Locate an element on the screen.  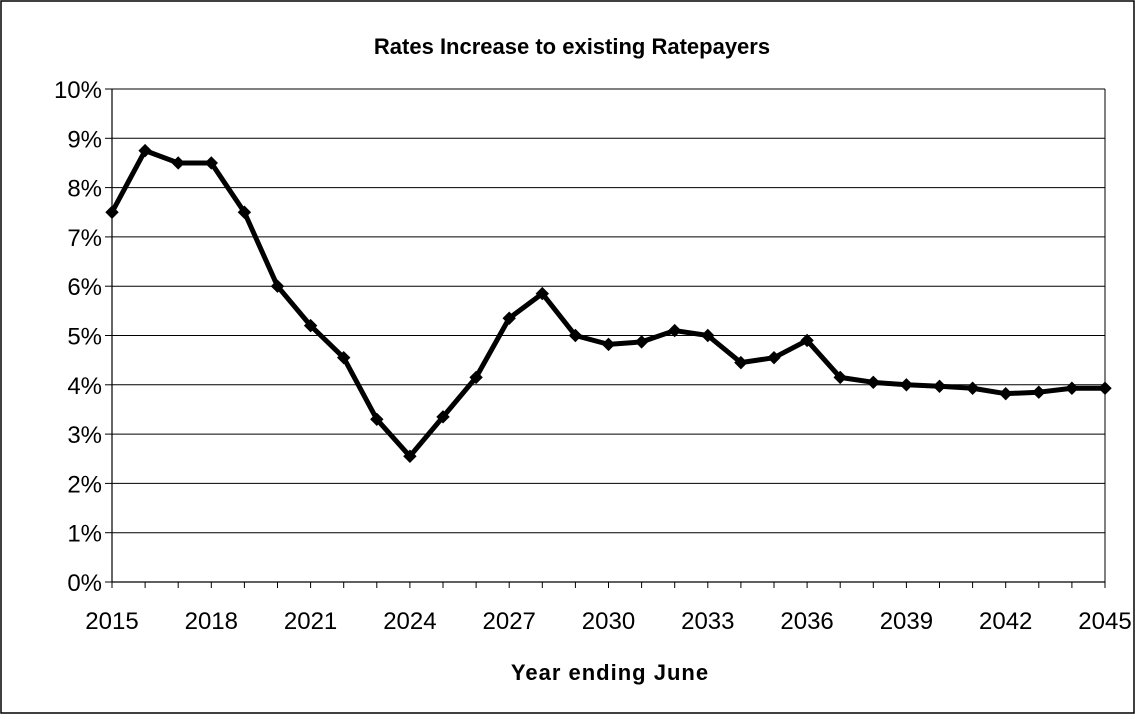
x-tick-label: 2021 is located at coordinates (310, 621).